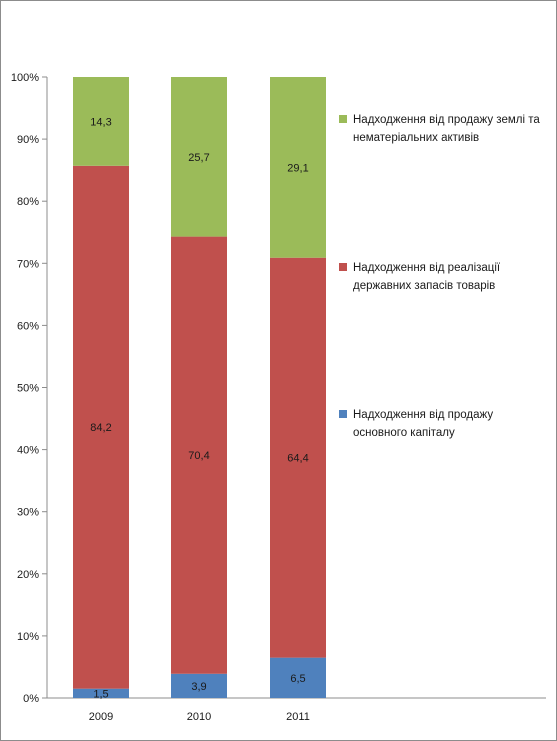  I want to click on y-tick-label: 50%, so click(28, 389).